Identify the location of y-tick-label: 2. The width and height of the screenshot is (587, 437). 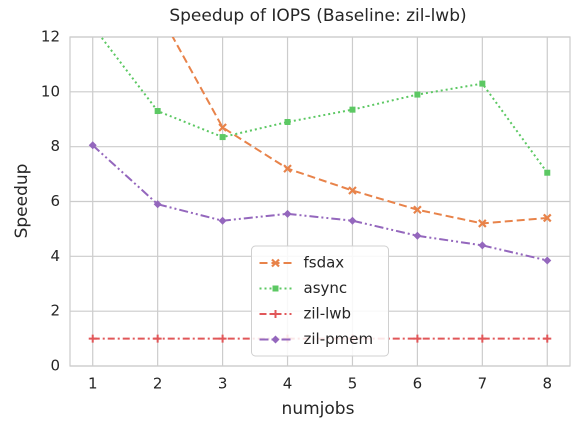
(55, 311).